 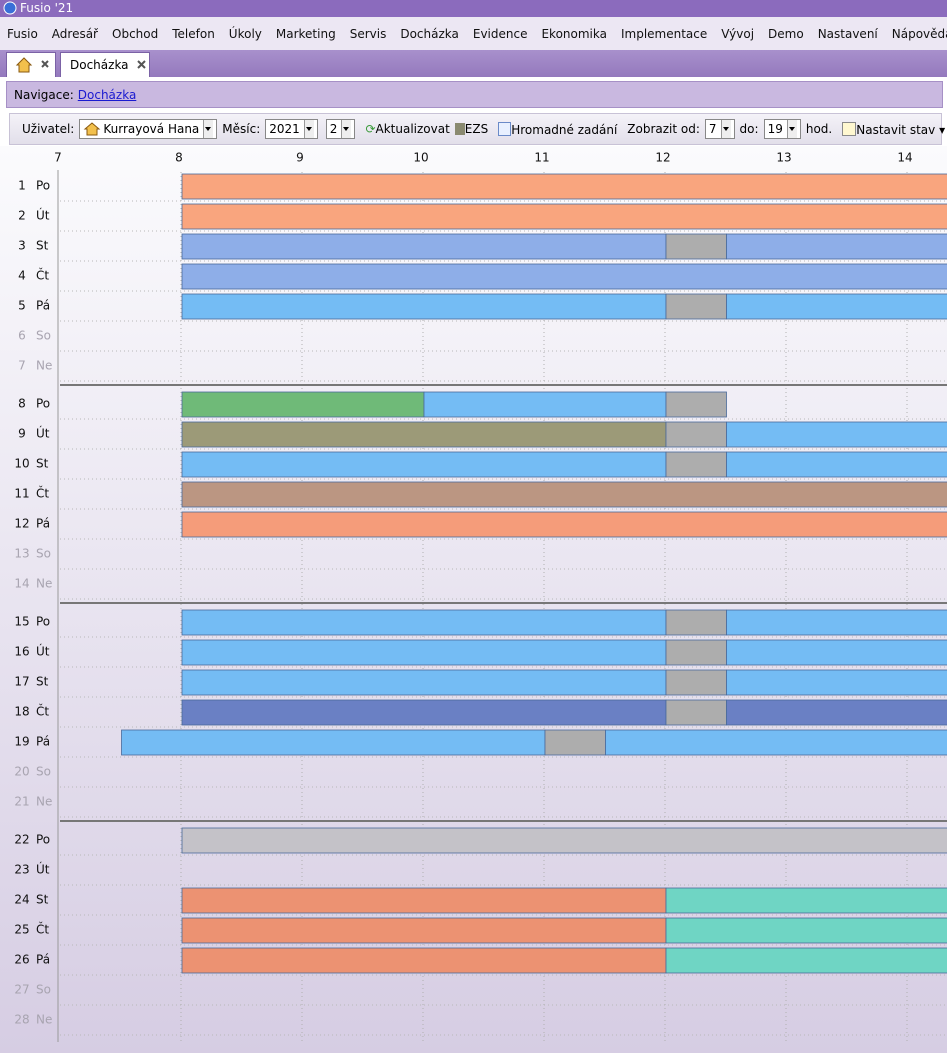 I want to click on menu-item: Implementace, so click(x=664, y=33).